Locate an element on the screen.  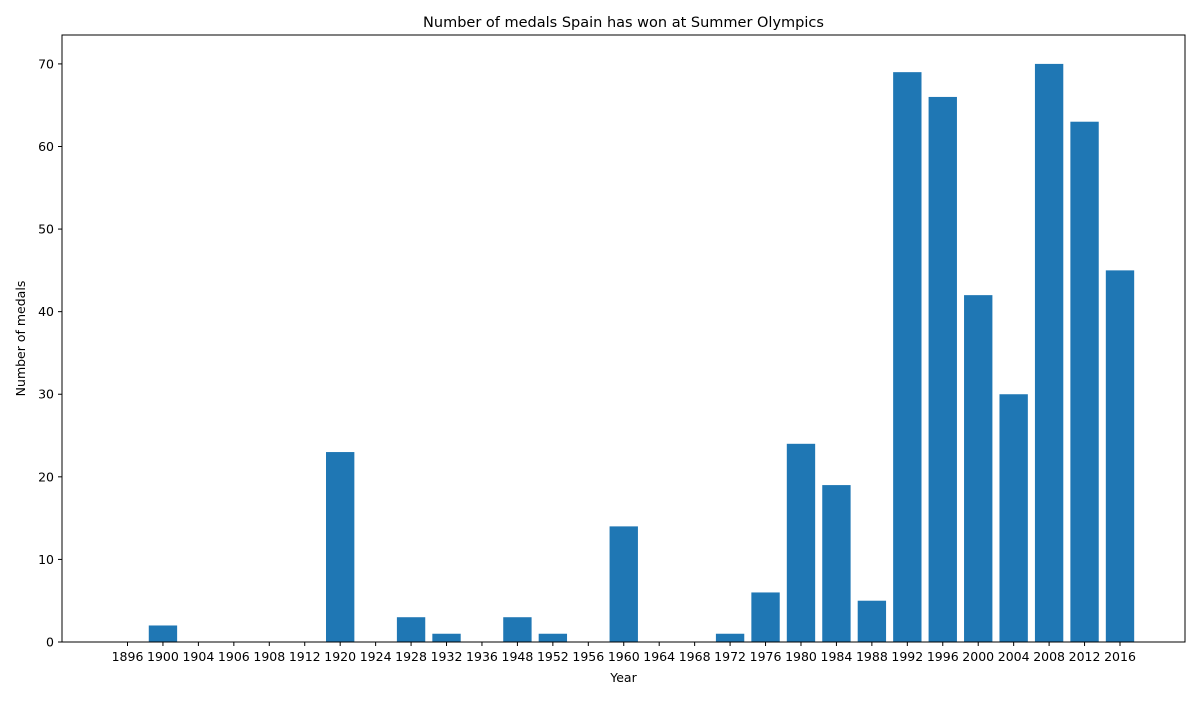
bar-2004 is located at coordinates (1013, 518).